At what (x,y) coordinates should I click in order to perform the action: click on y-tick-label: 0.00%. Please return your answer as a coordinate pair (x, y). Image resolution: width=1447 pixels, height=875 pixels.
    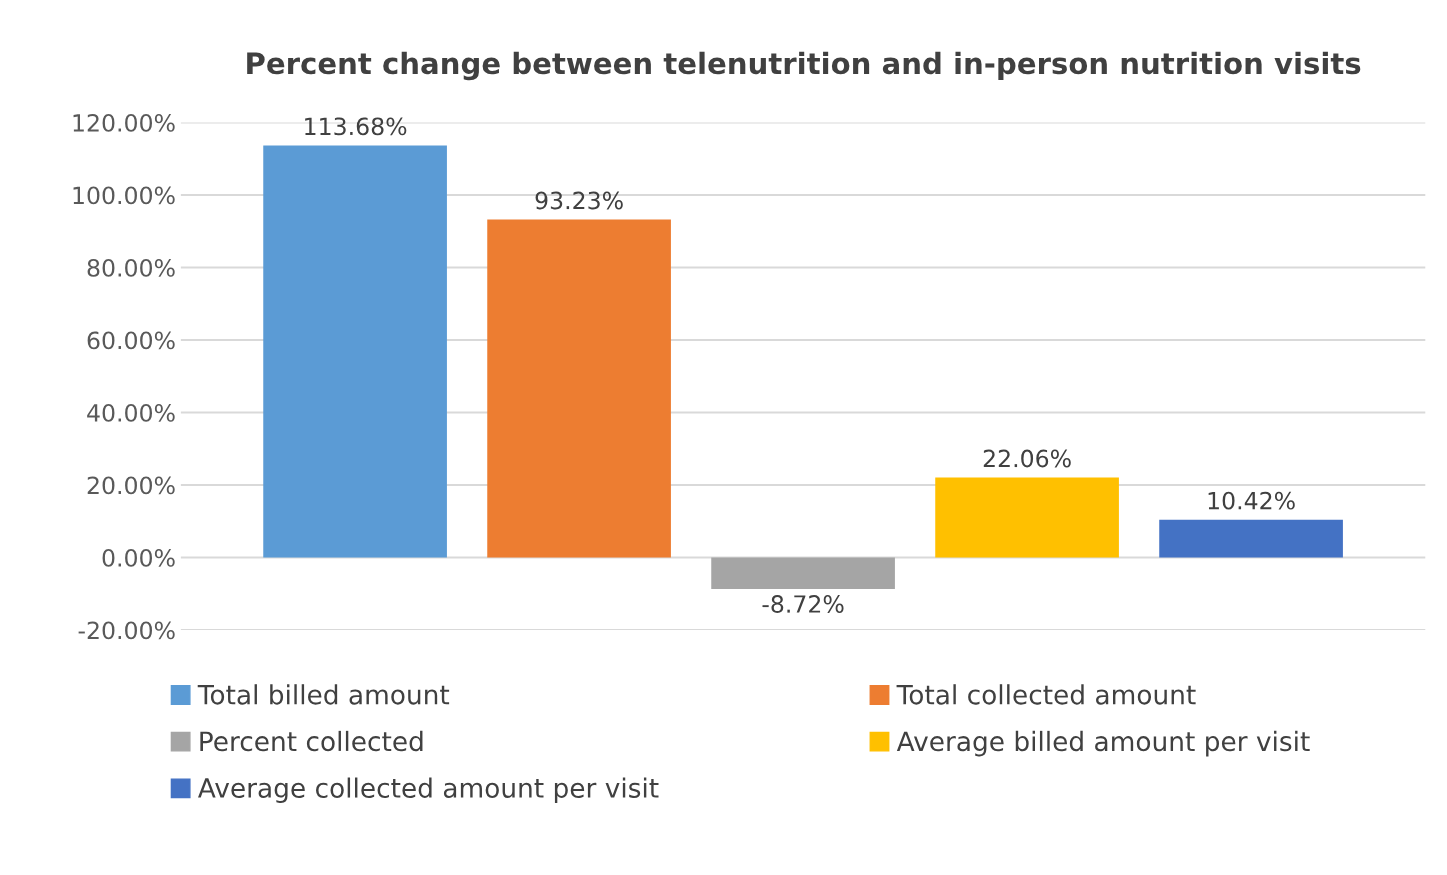
    Looking at the image, I should click on (138, 557).